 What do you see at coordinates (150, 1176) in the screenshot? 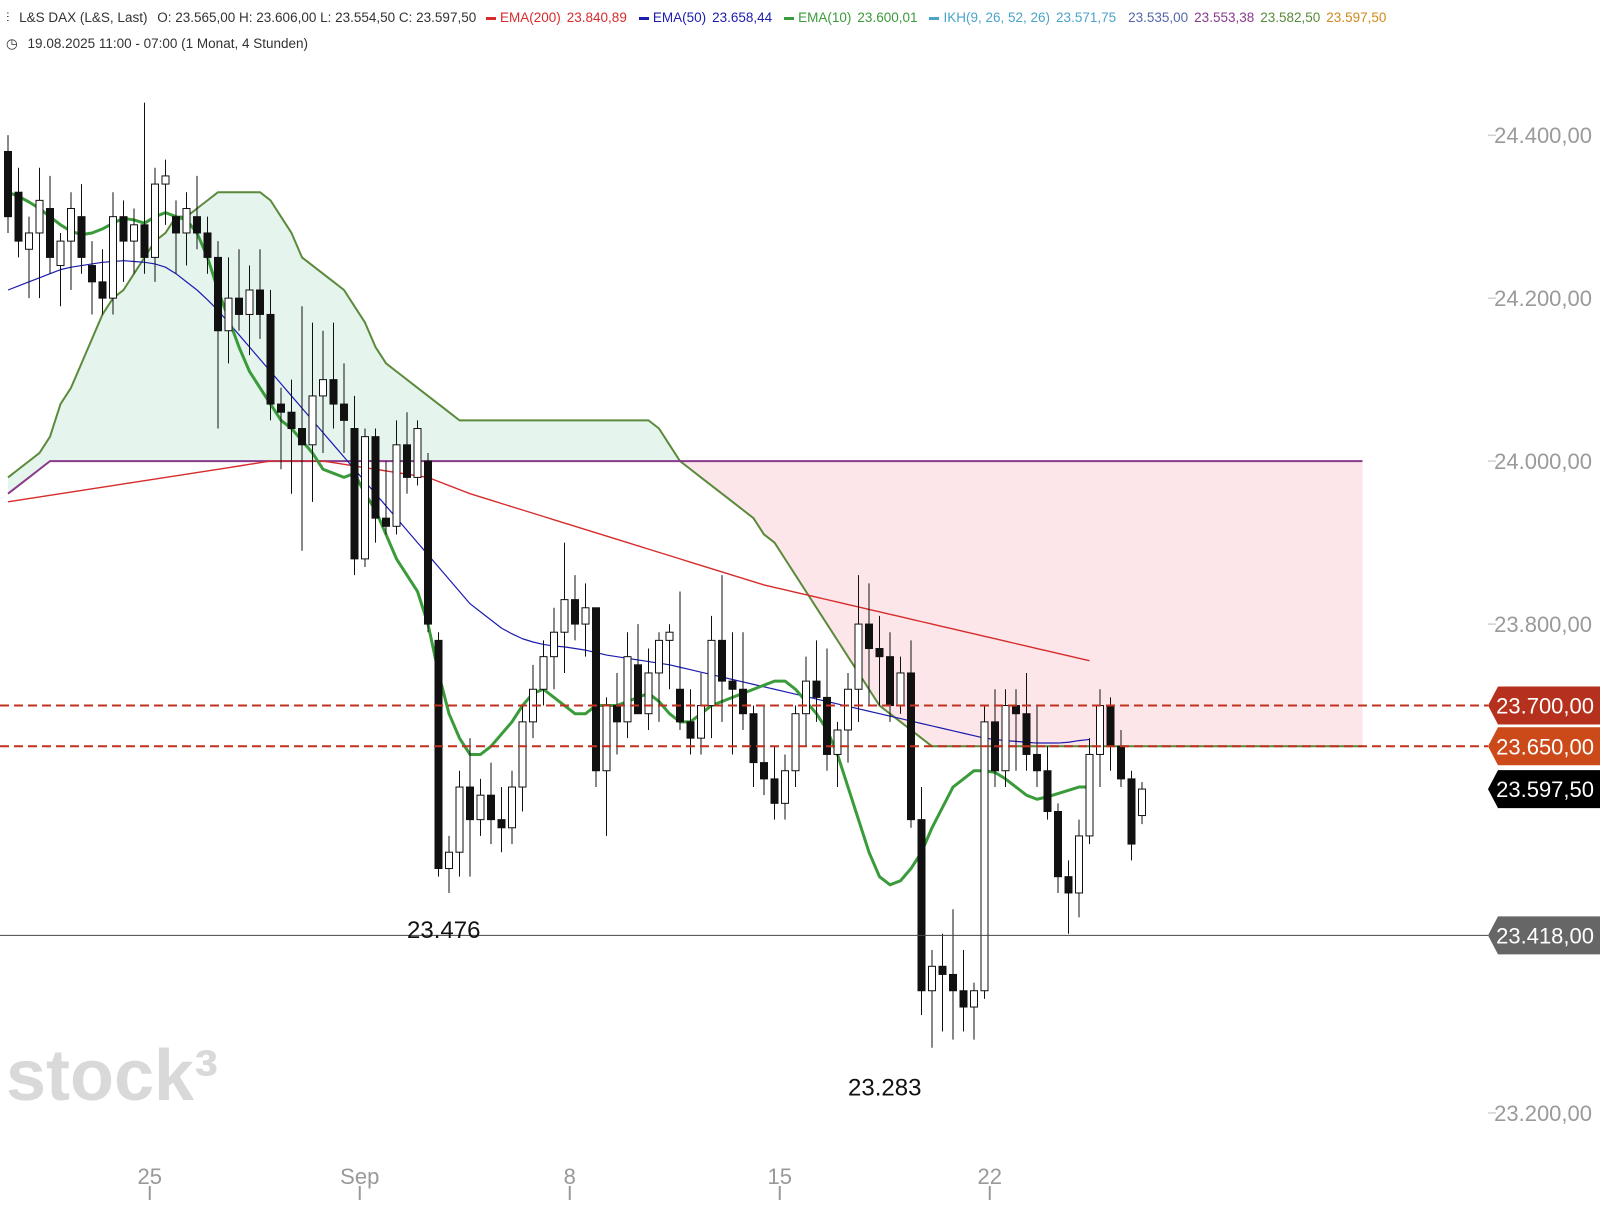
I see `x-tick-label: 25` at bounding box center [150, 1176].